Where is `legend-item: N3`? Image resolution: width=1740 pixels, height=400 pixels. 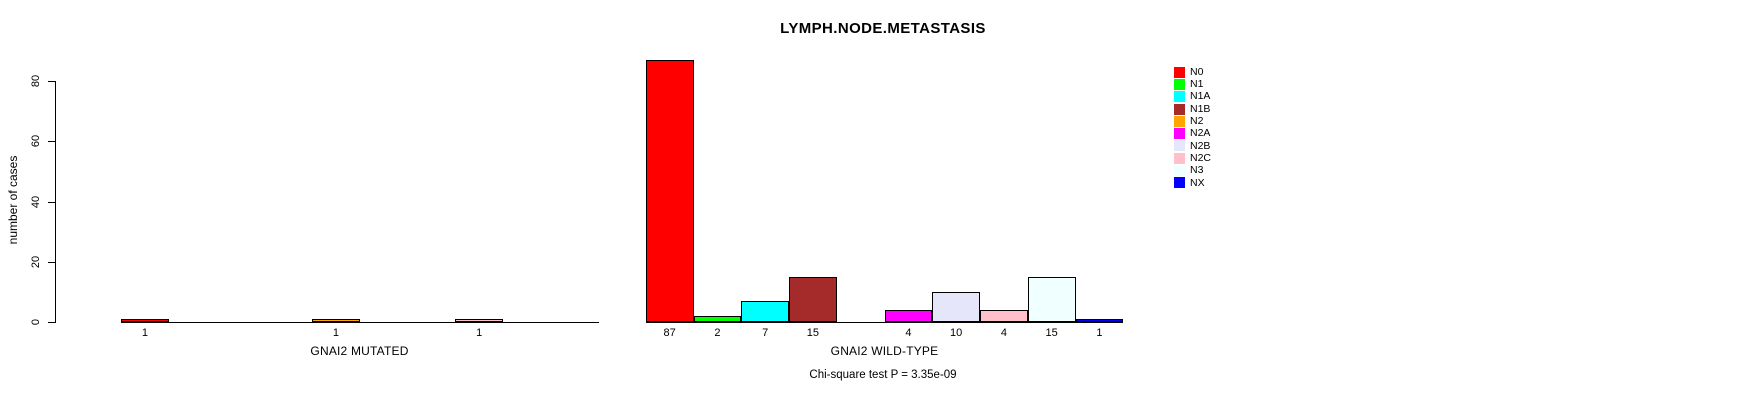 legend-item: N3 is located at coordinates (1192, 170).